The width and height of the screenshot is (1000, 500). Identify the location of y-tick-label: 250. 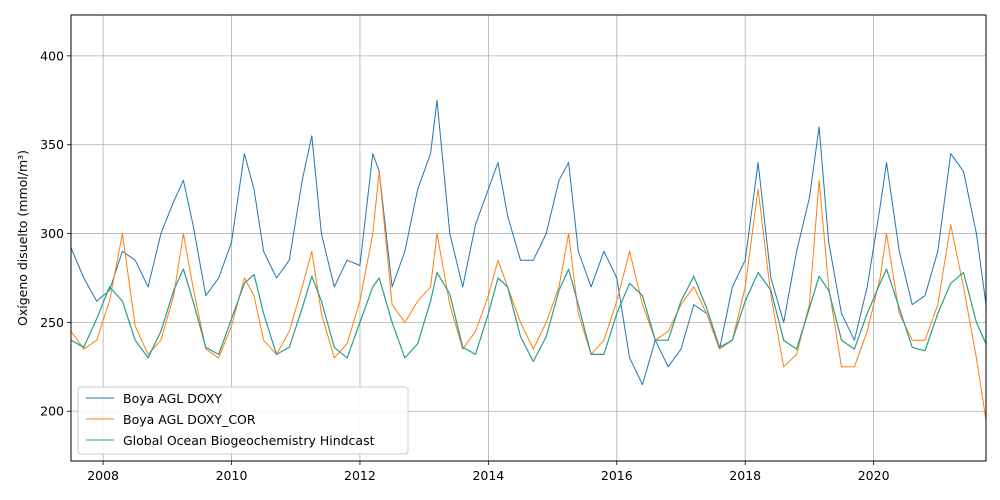
(52, 322).